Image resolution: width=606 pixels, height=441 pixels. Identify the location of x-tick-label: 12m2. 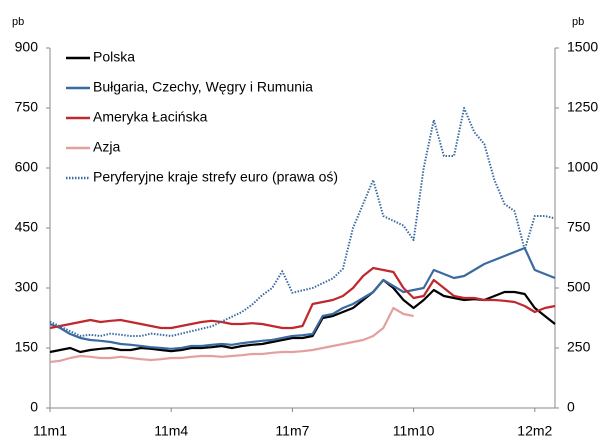
(534, 431).